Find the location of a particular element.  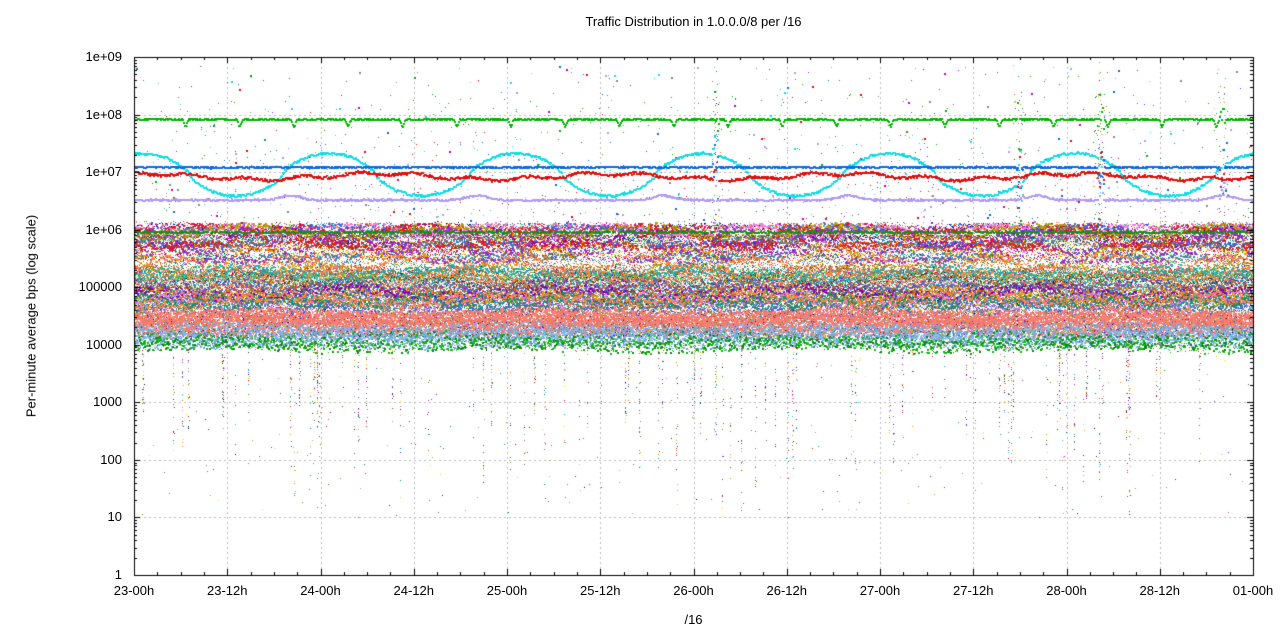

y-tick-label: 100 is located at coordinates (111, 459).